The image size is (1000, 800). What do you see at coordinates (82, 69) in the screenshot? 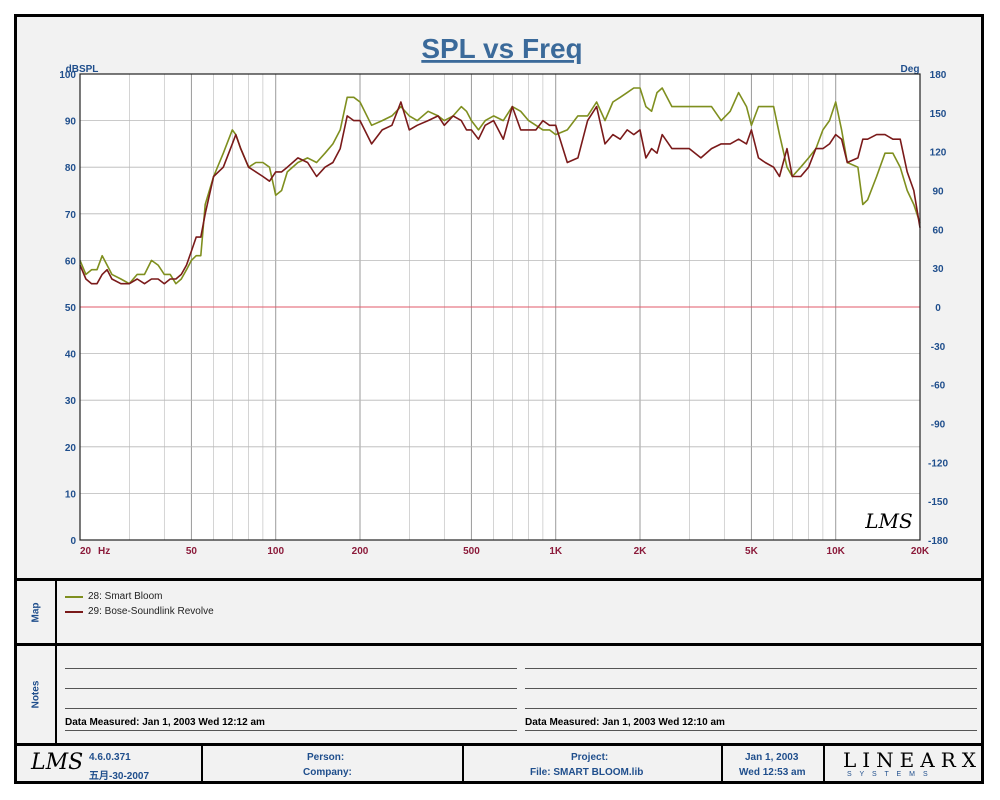
I see `y-axis-left-label: dBSPL` at bounding box center [82, 69].